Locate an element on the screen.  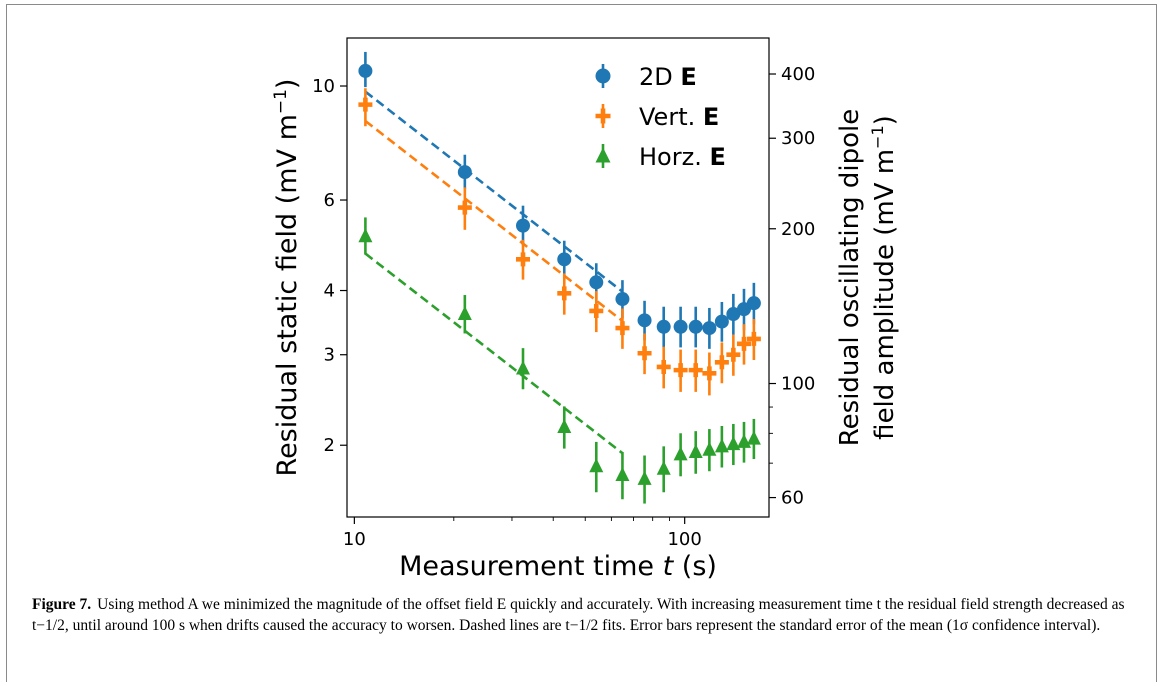
y-tick-label: 10 is located at coordinates (323, 86).